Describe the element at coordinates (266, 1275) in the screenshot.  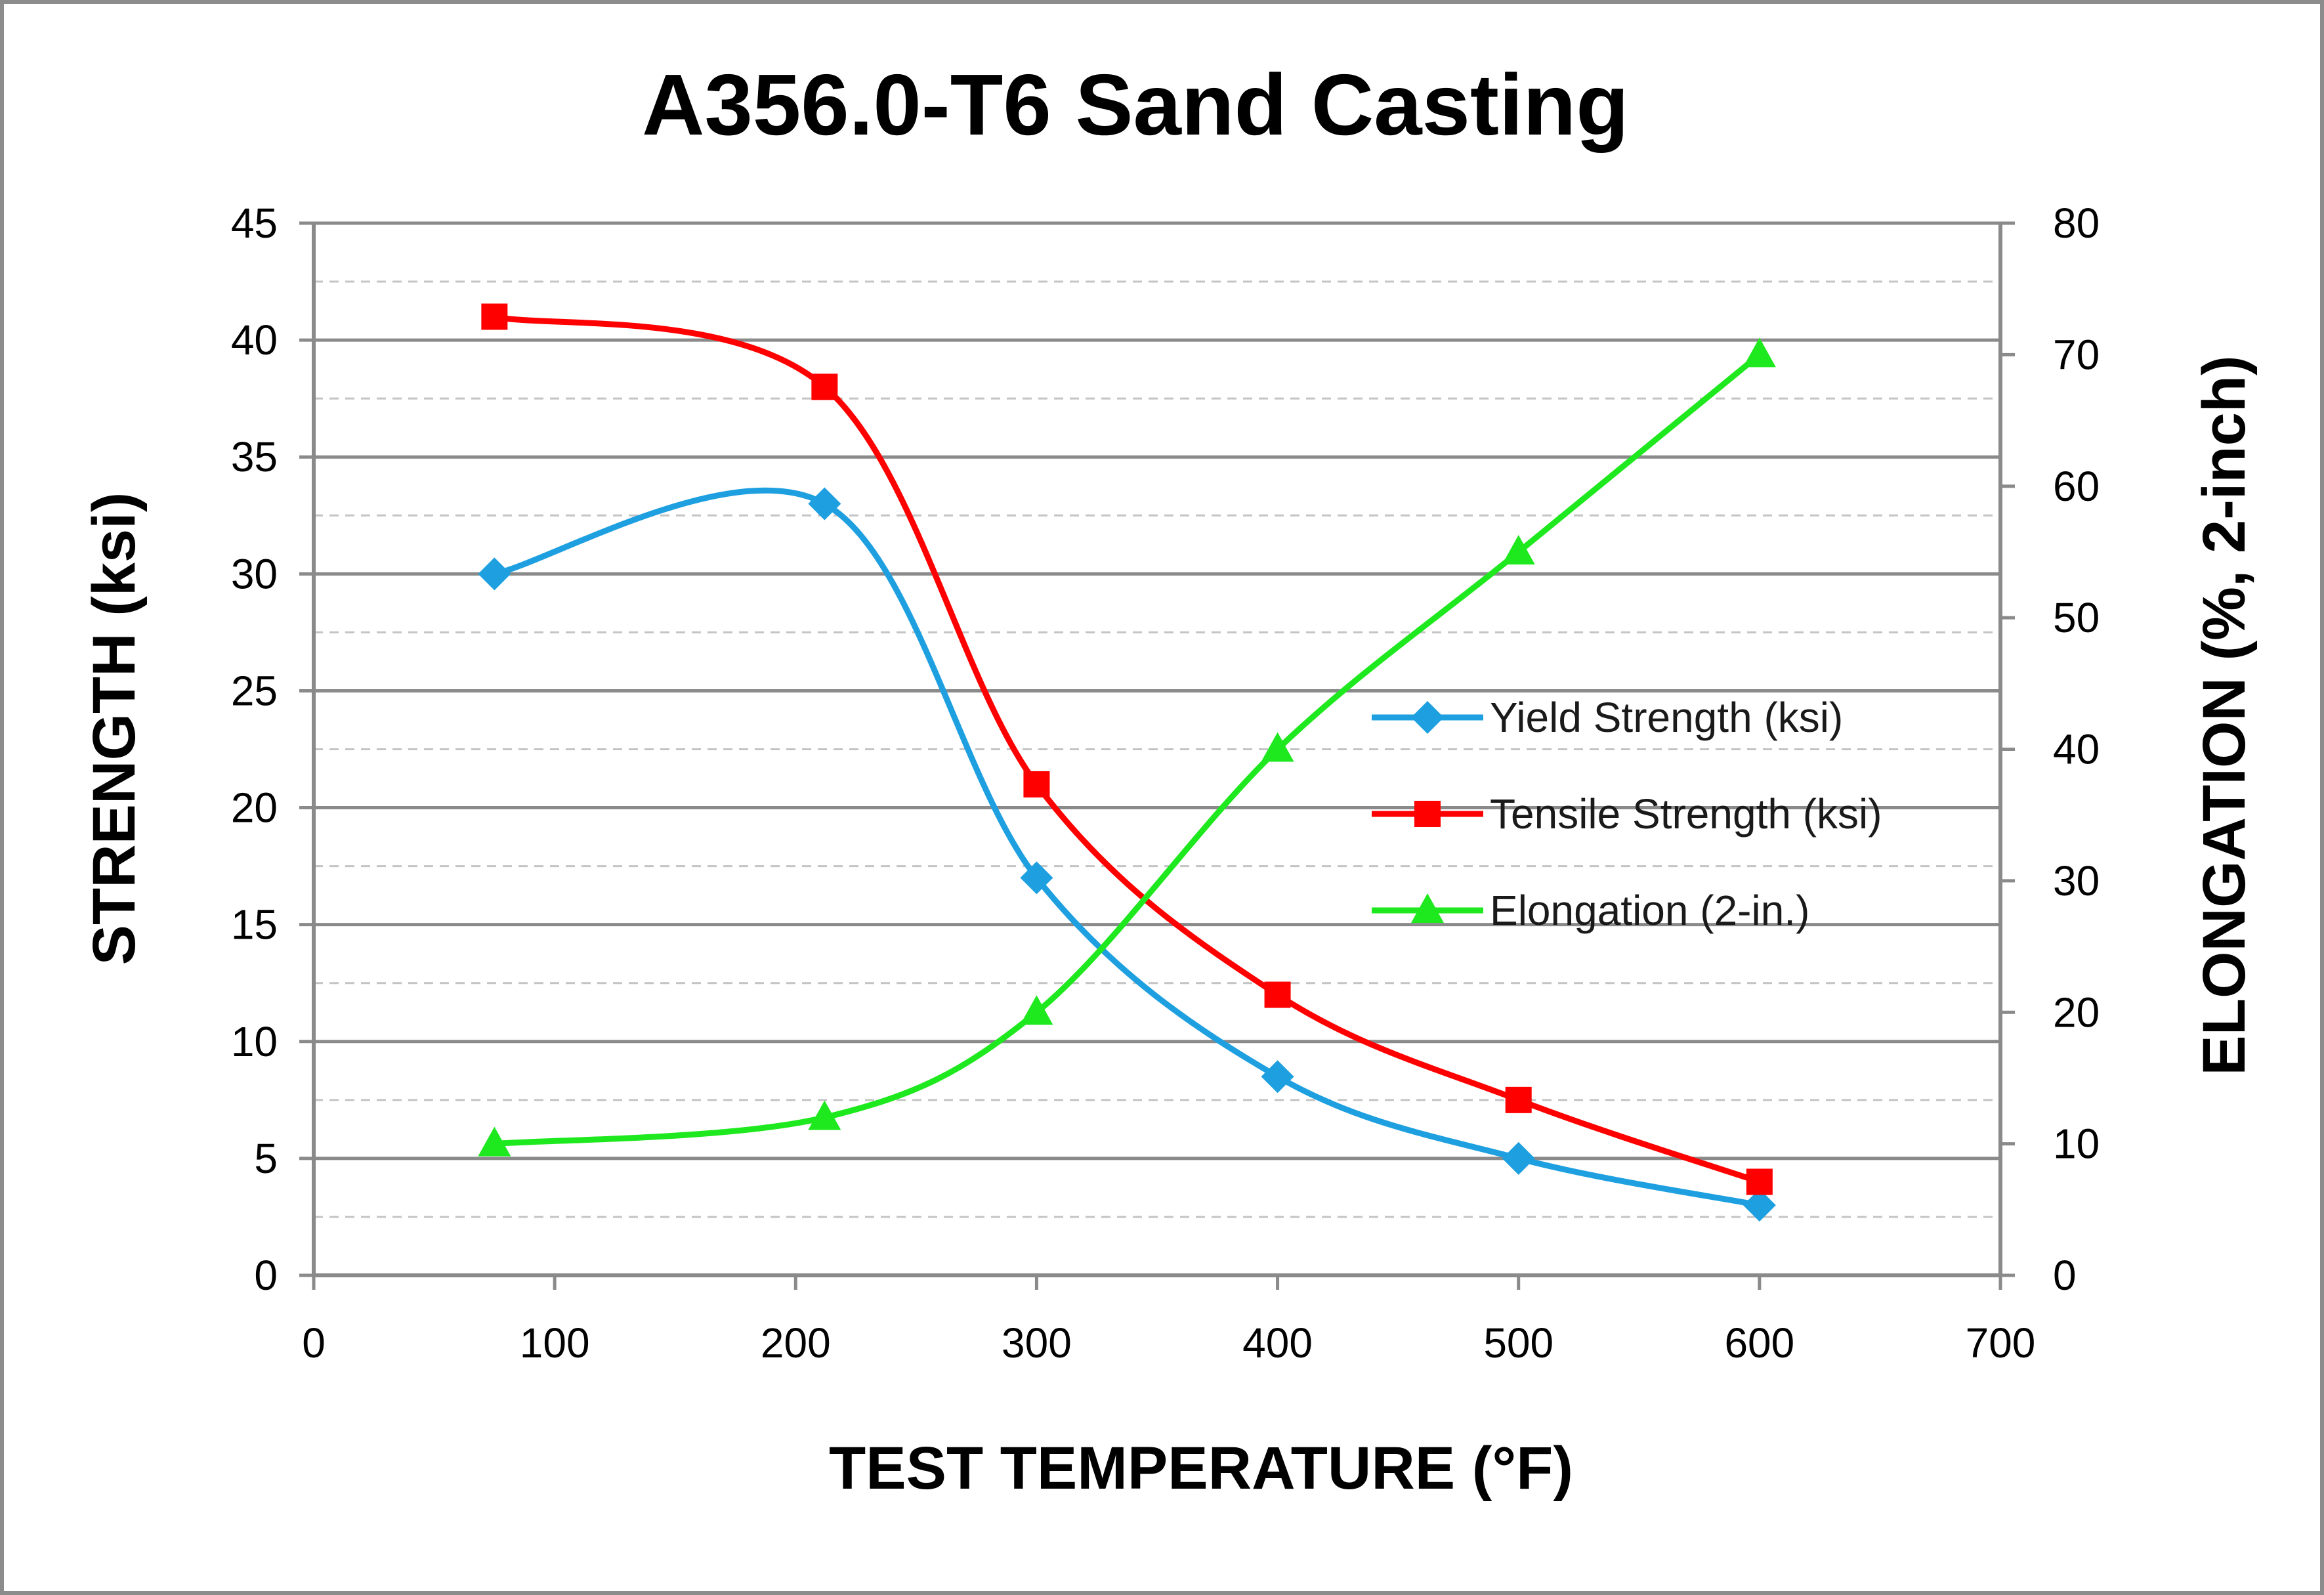
I see `y-tick-label: 0` at that location.